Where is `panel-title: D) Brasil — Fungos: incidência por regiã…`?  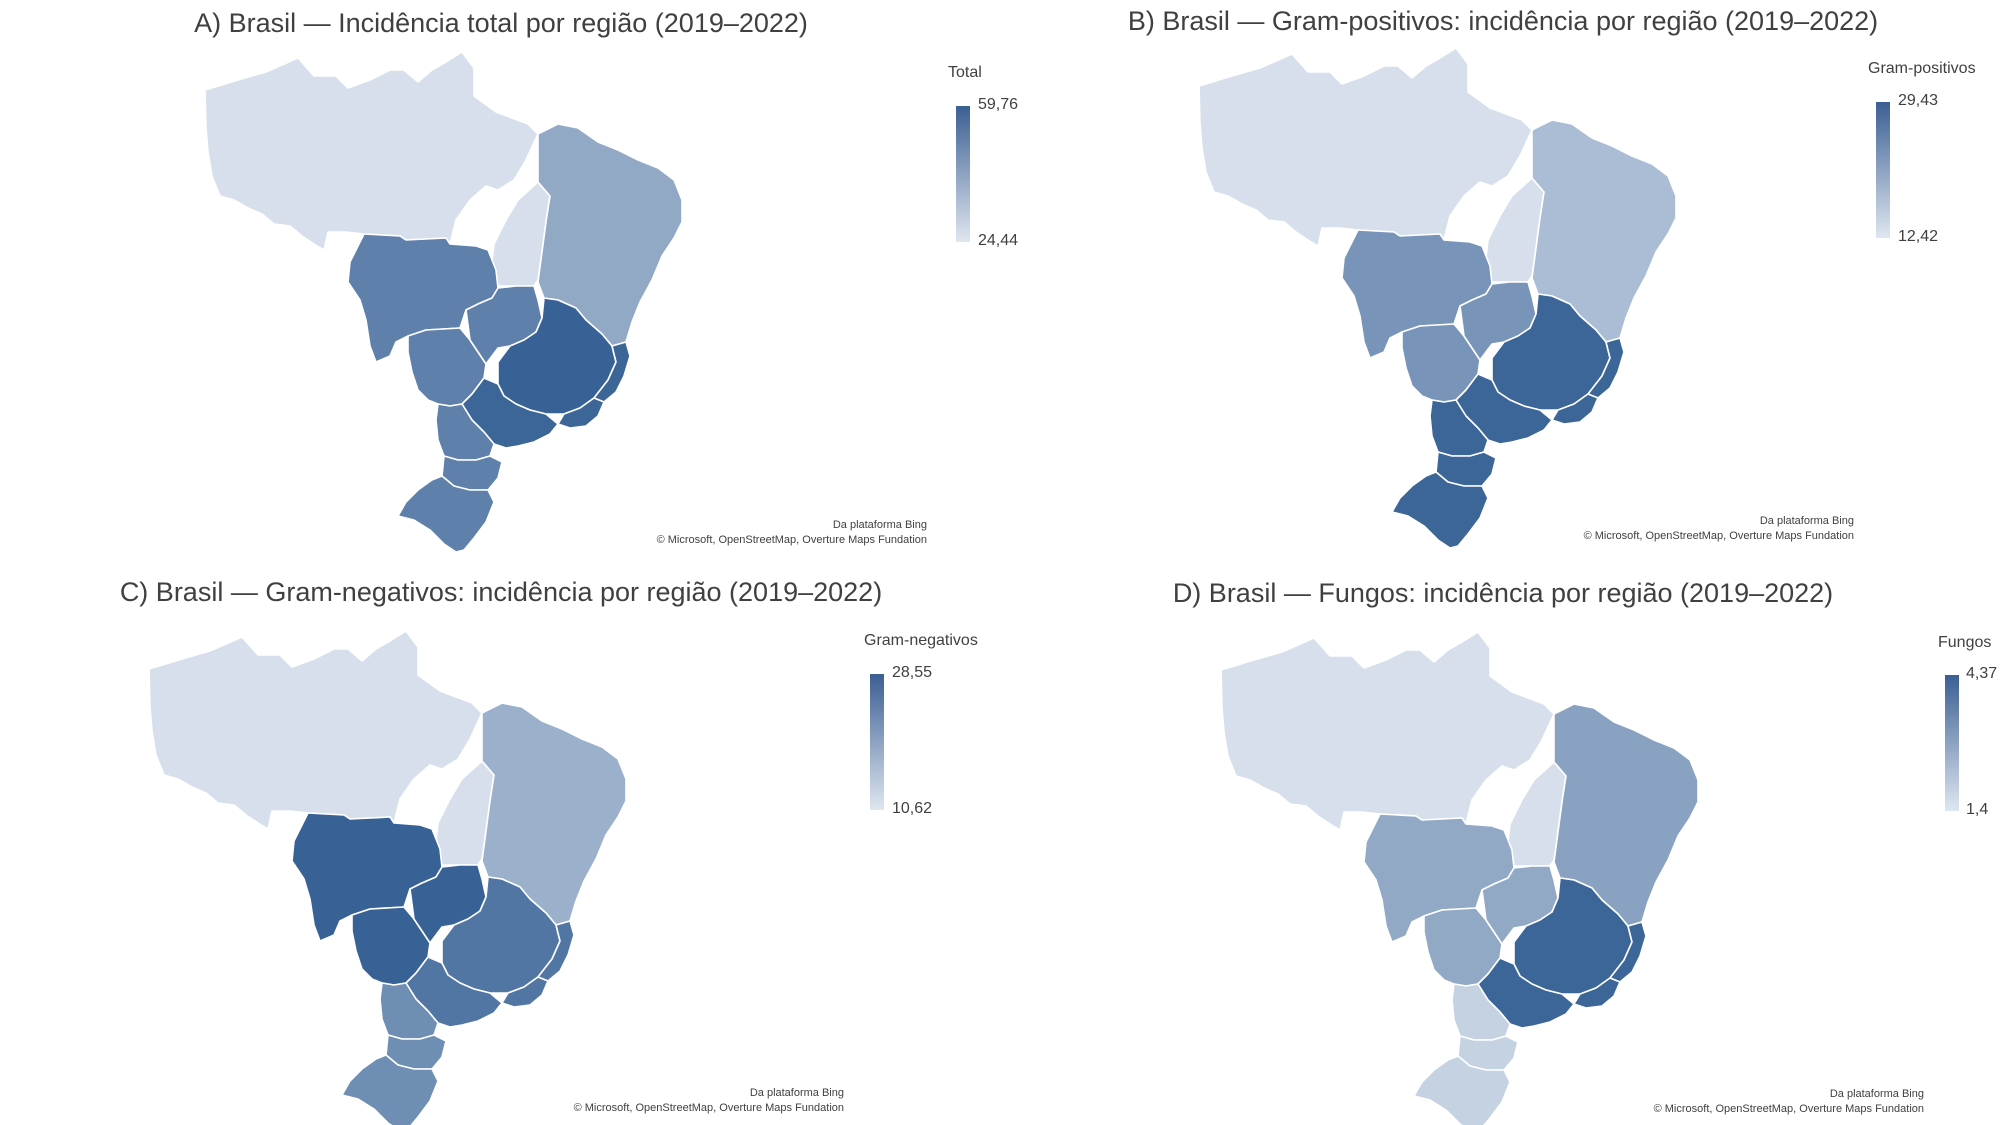
panel-title: D) Brasil — Fungos: incidência por regiã… is located at coordinates (1503, 593).